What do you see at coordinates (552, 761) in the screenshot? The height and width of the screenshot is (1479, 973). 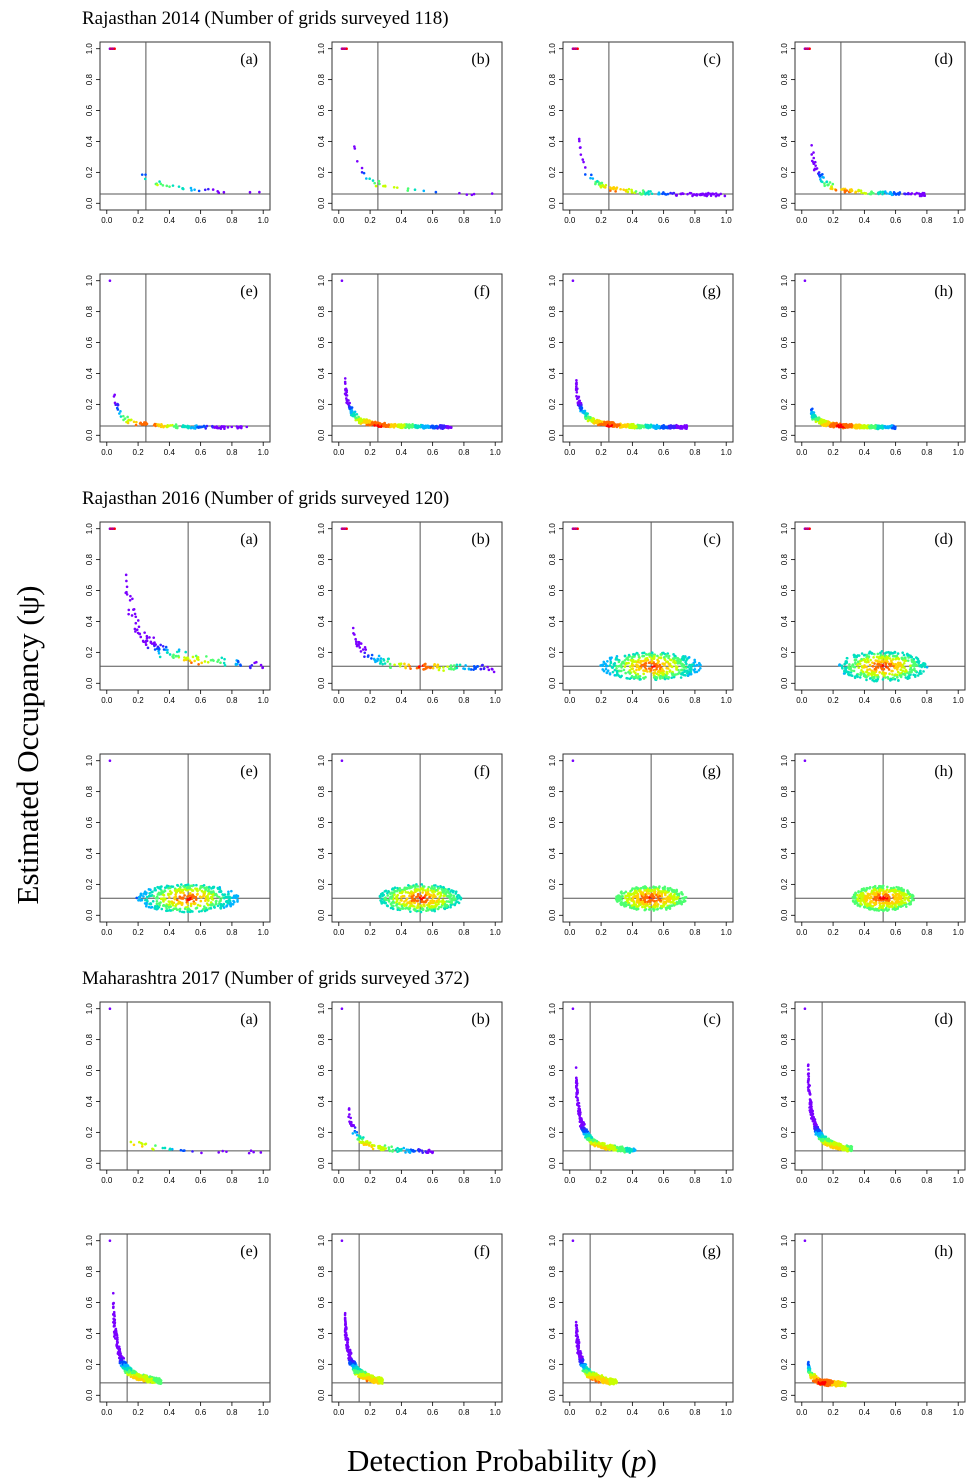 I see `y-tick-label: 1.0` at bounding box center [552, 761].